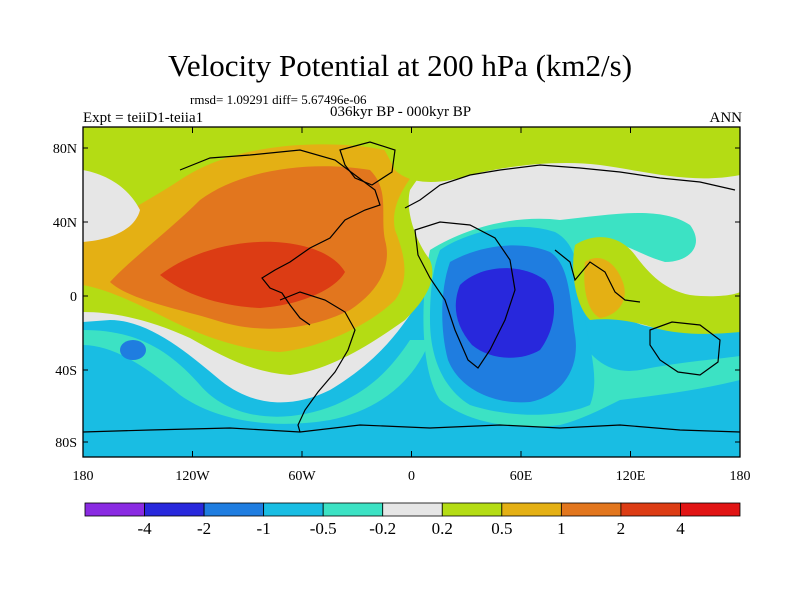 The image size is (800, 600). What do you see at coordinates (317, 362) in the screenshot?
I see `coast-south-america` at bounding box center [317, 362].